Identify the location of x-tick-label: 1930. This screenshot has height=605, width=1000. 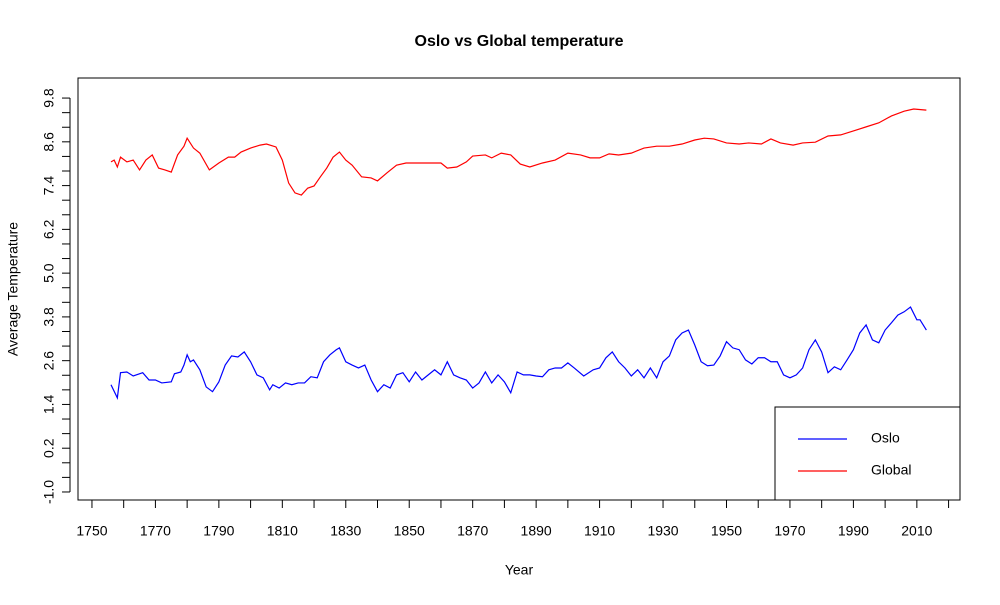
(662, 531).